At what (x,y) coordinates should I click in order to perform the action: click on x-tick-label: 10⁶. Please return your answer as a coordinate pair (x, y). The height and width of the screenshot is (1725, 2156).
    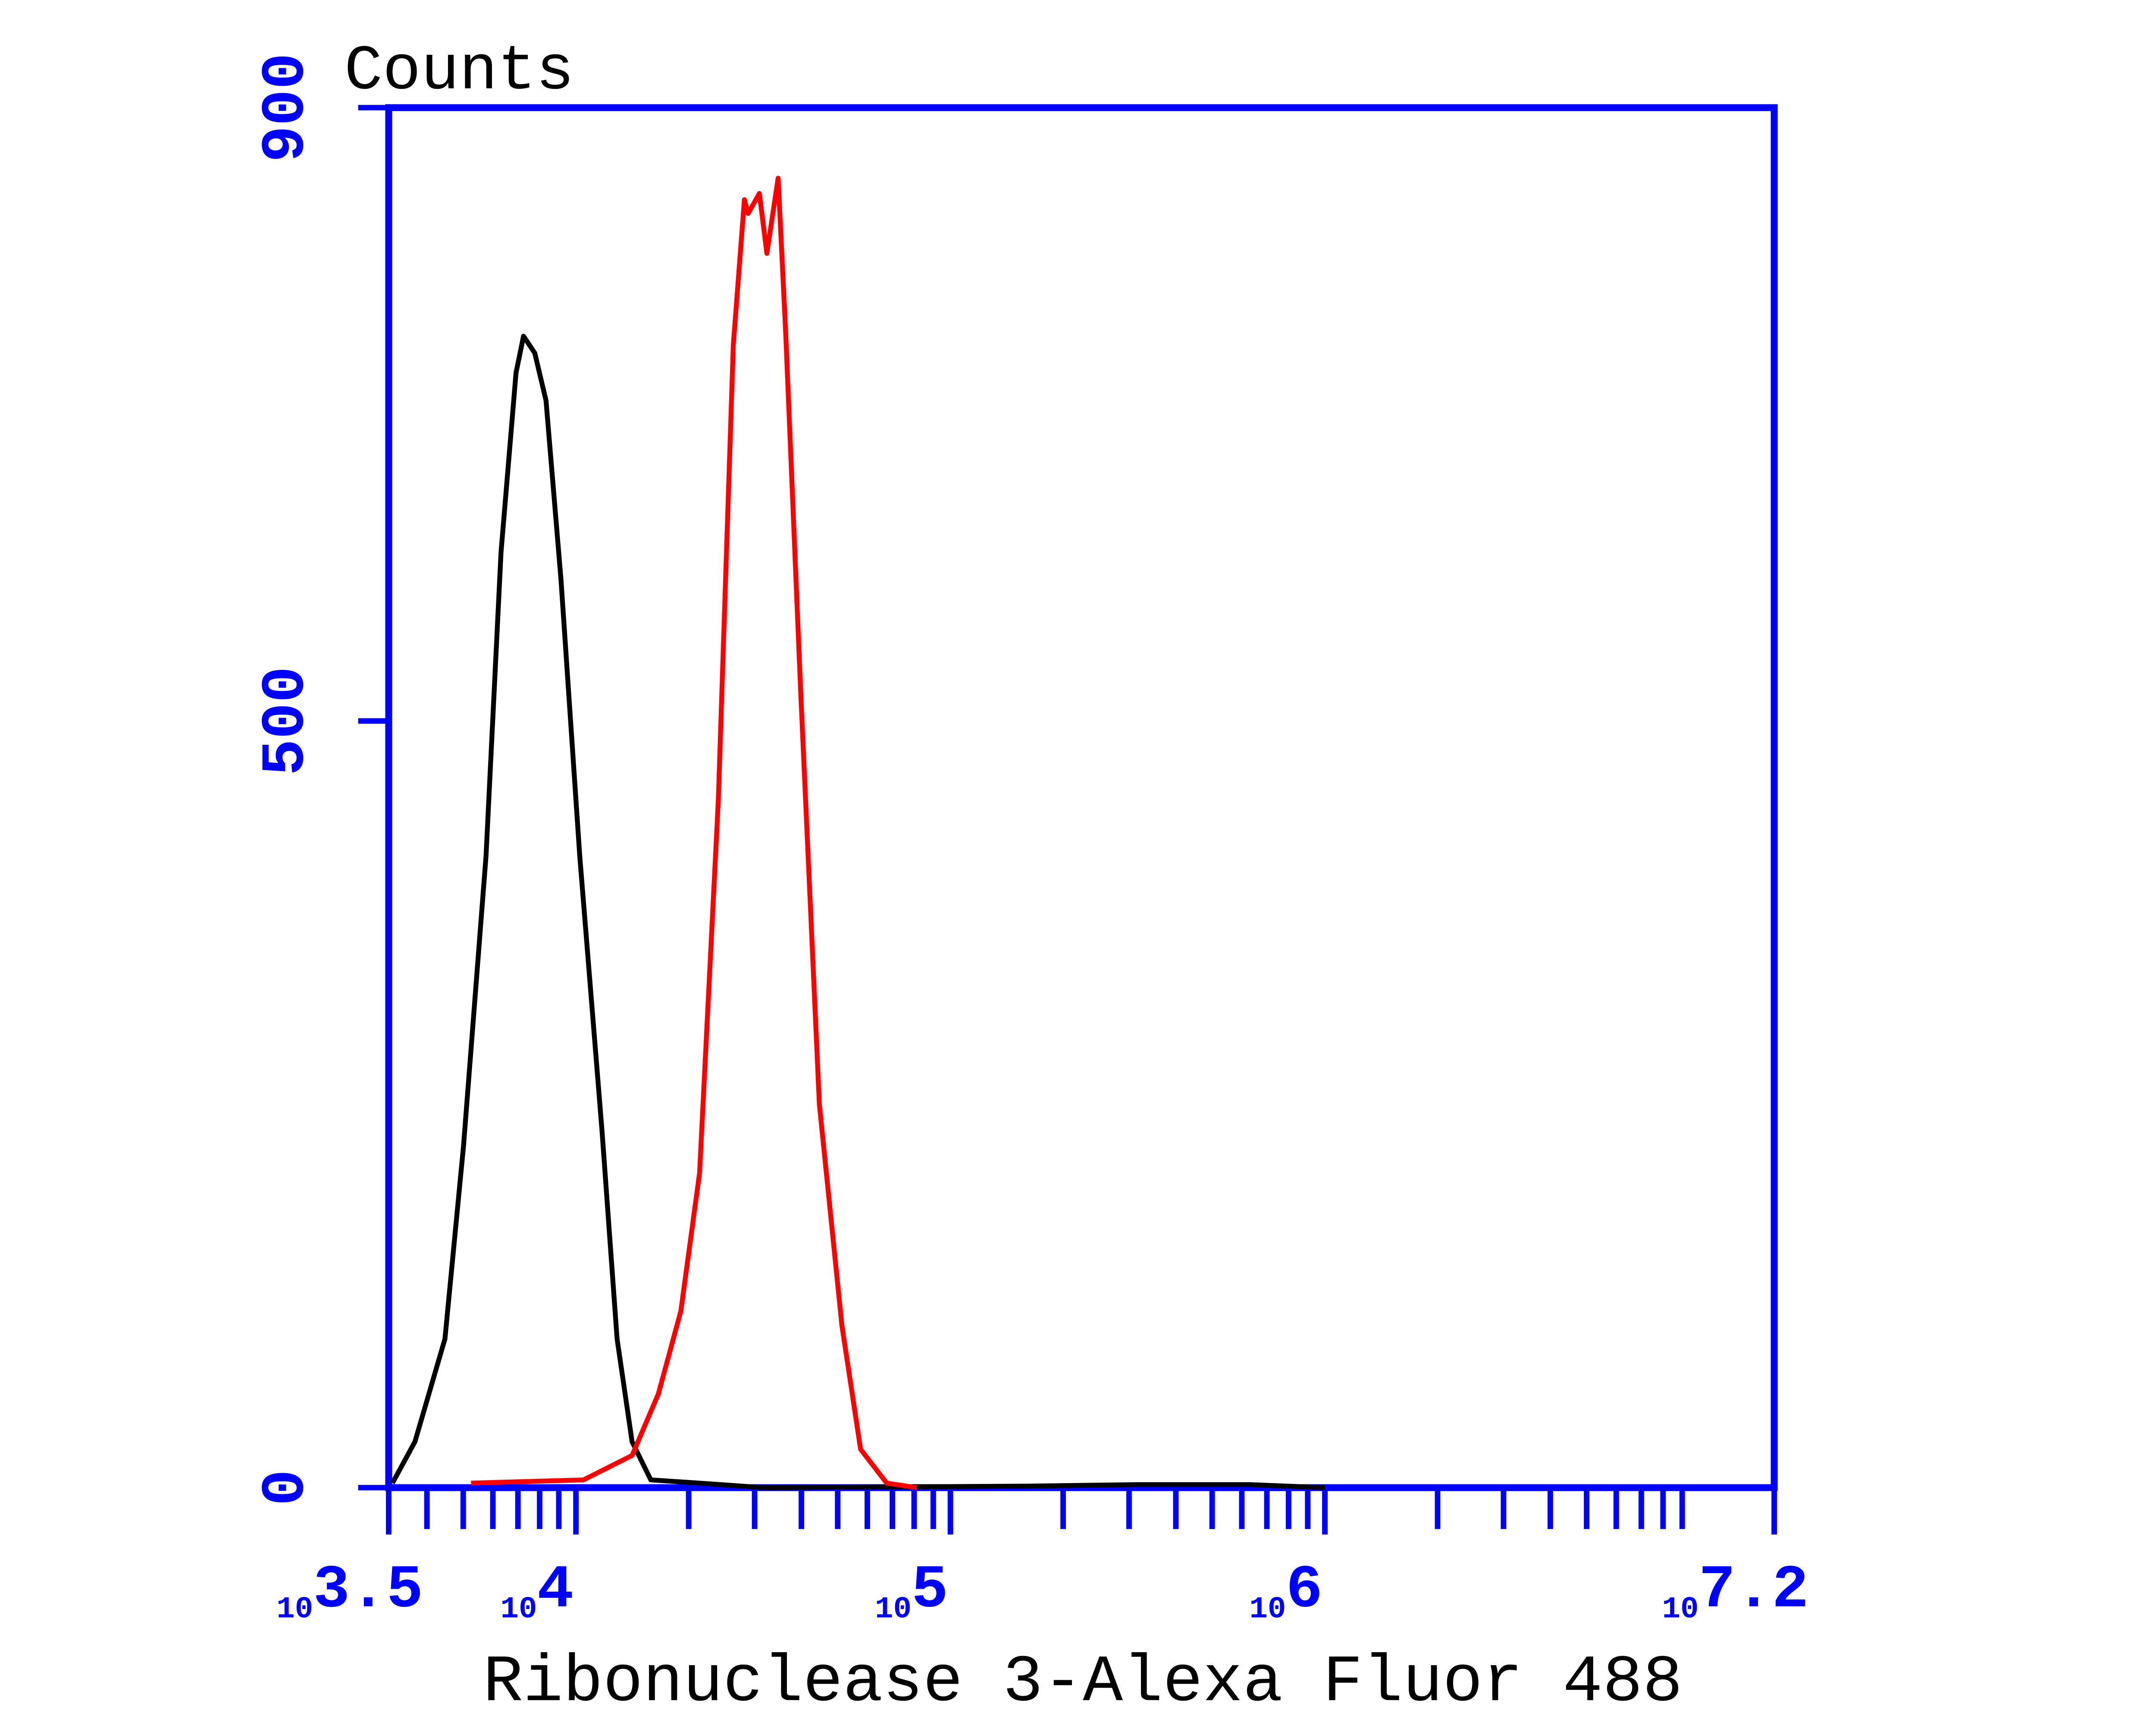
    Looking at the image, I should click on (1285, 1592).